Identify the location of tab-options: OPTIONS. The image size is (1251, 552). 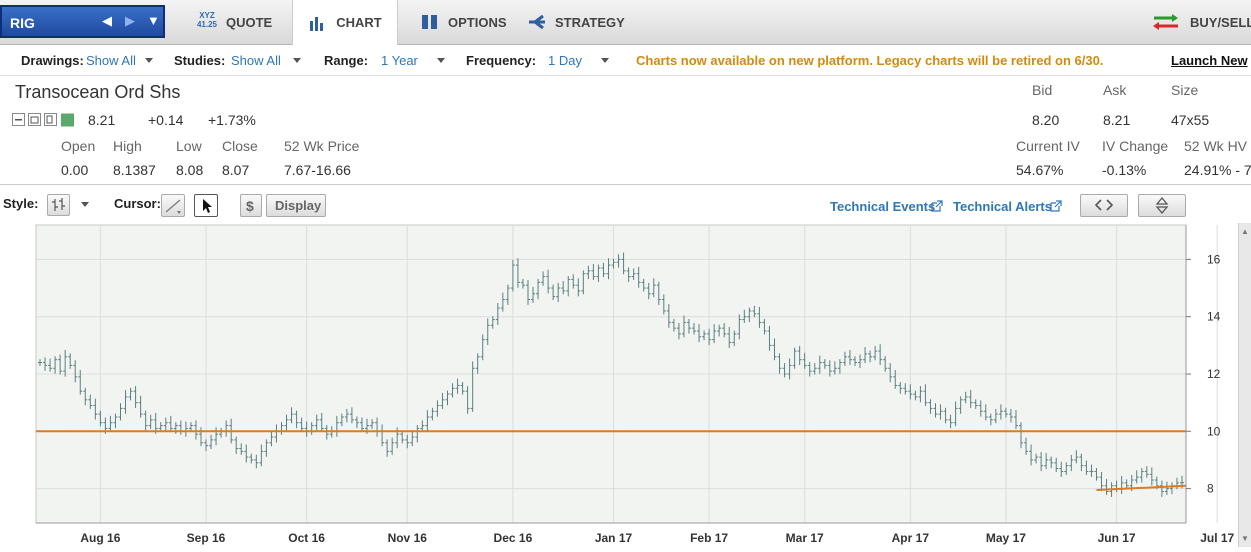
(463, 22).